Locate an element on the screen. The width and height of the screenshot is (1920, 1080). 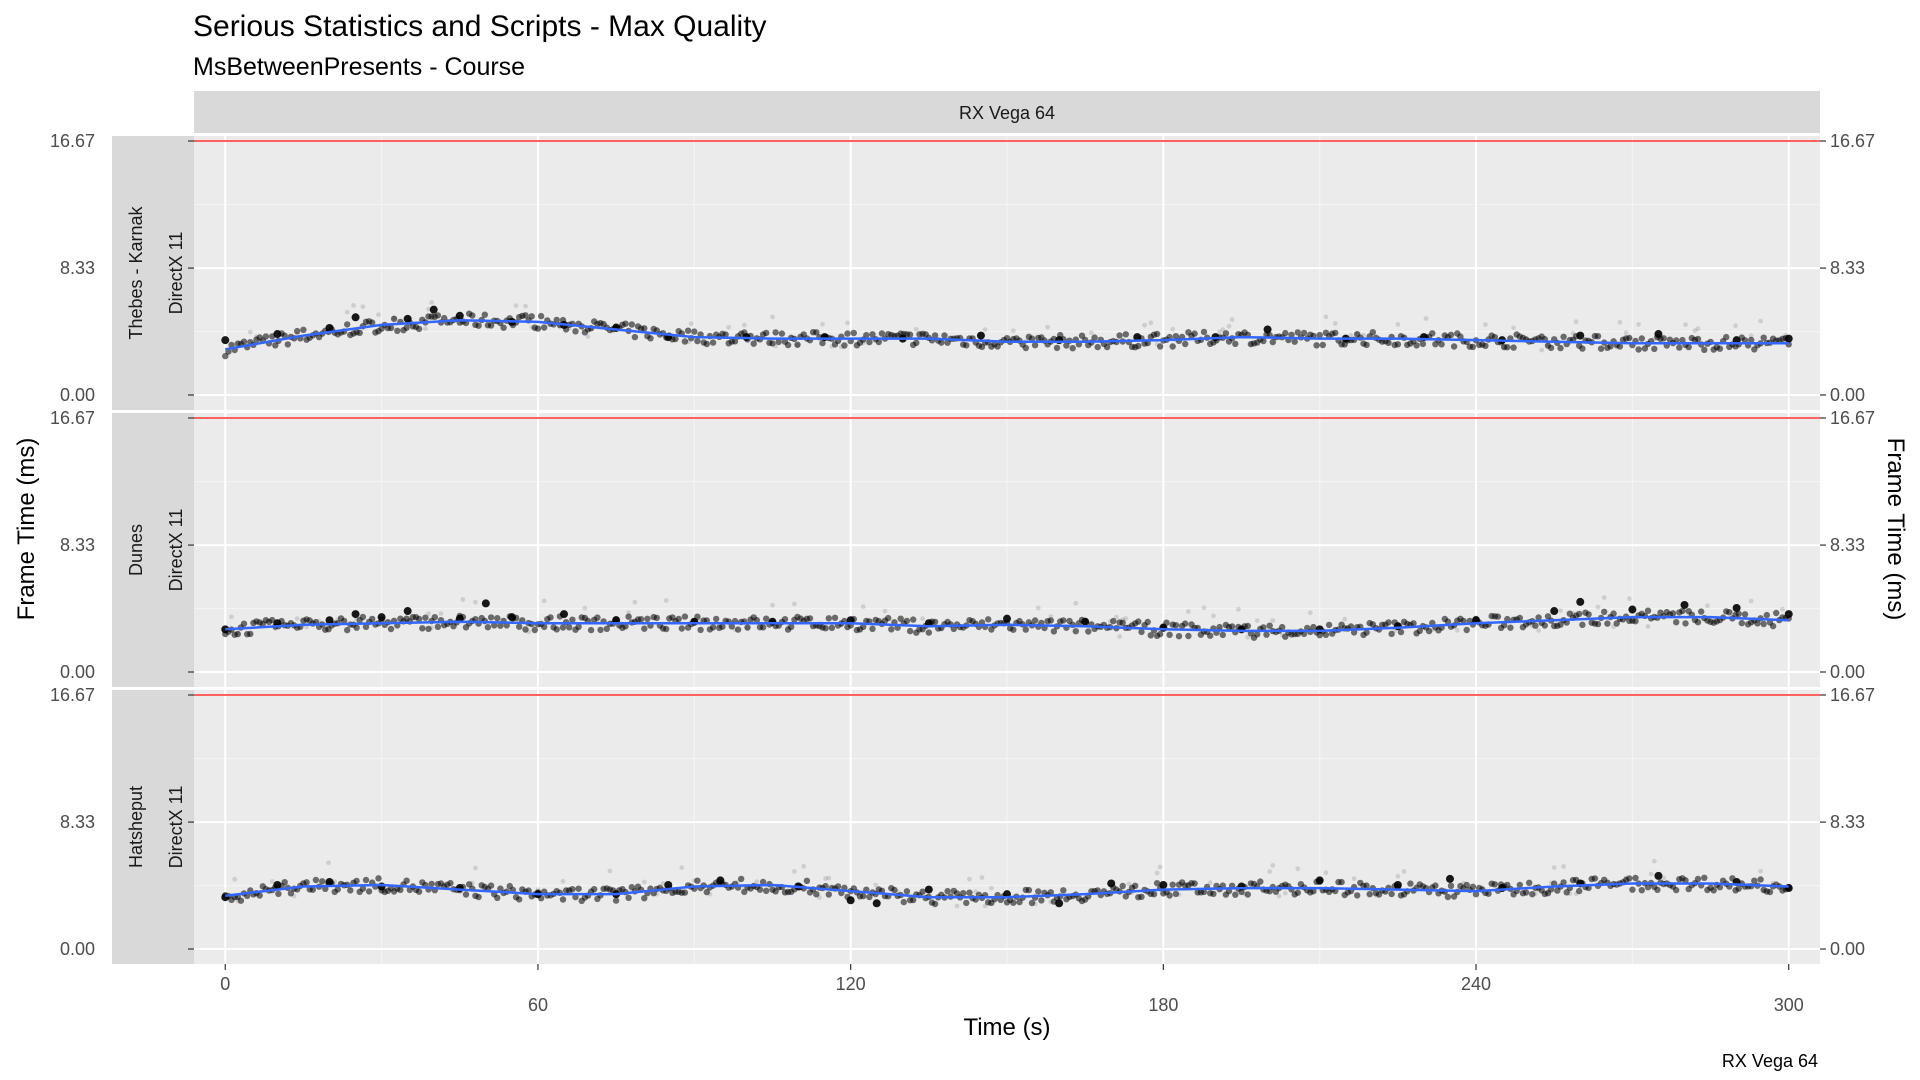
y-tick-label-right: 0.00 is located at coordinates (1847, 949).